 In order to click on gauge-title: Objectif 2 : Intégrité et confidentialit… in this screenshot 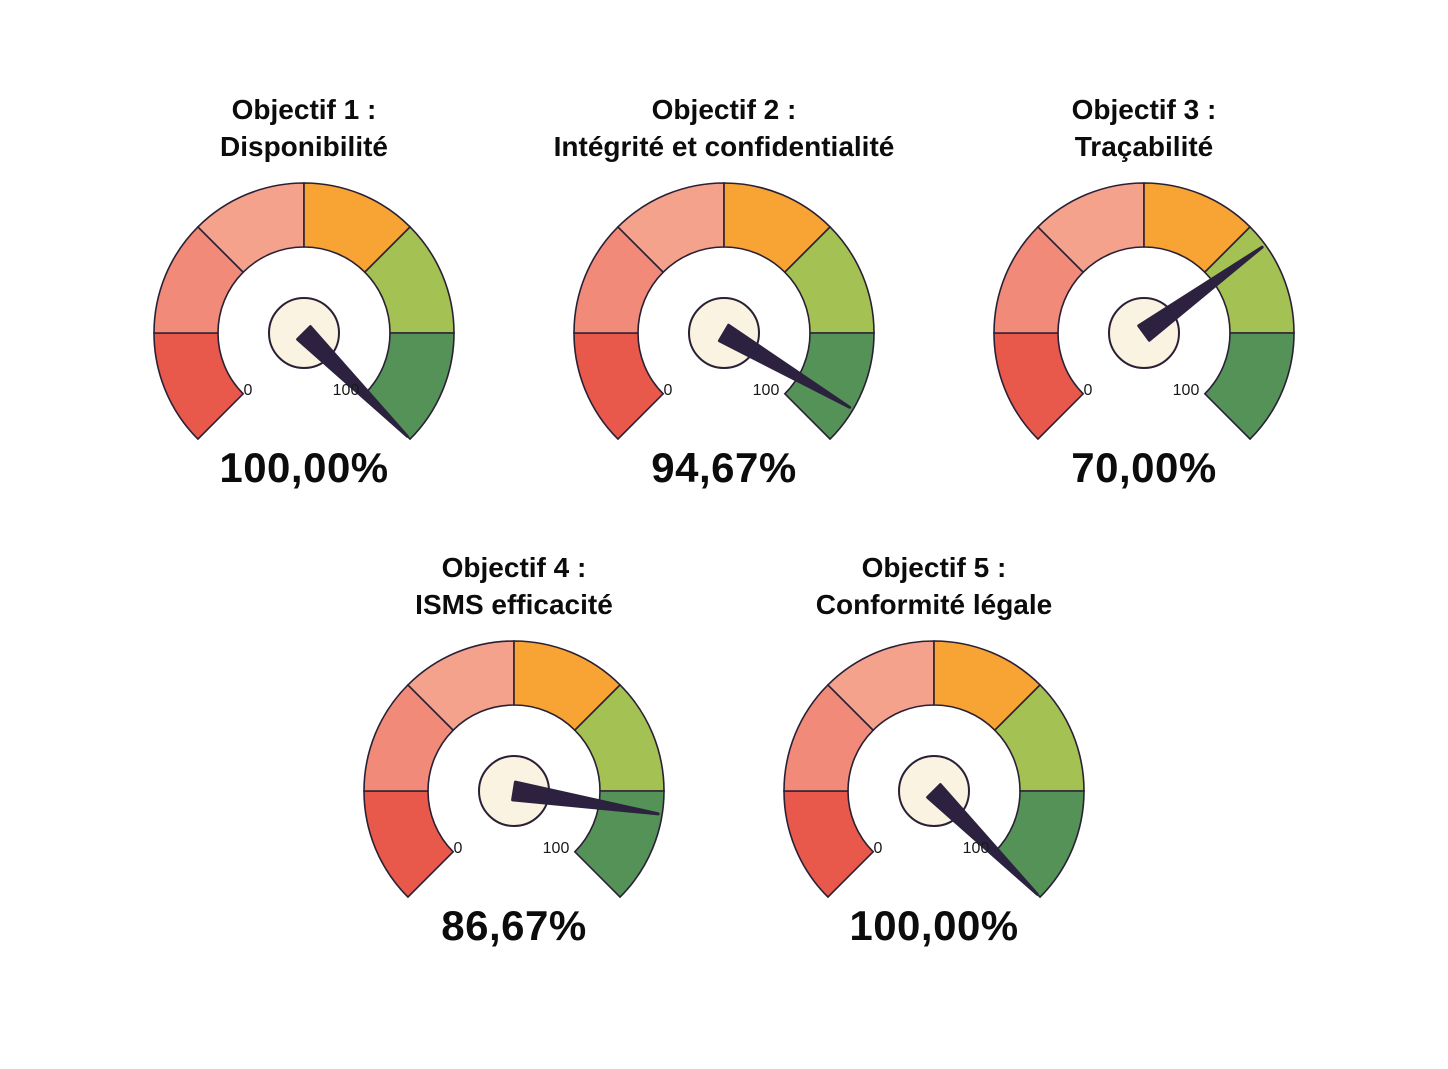, I will do `click(724, 129)`.